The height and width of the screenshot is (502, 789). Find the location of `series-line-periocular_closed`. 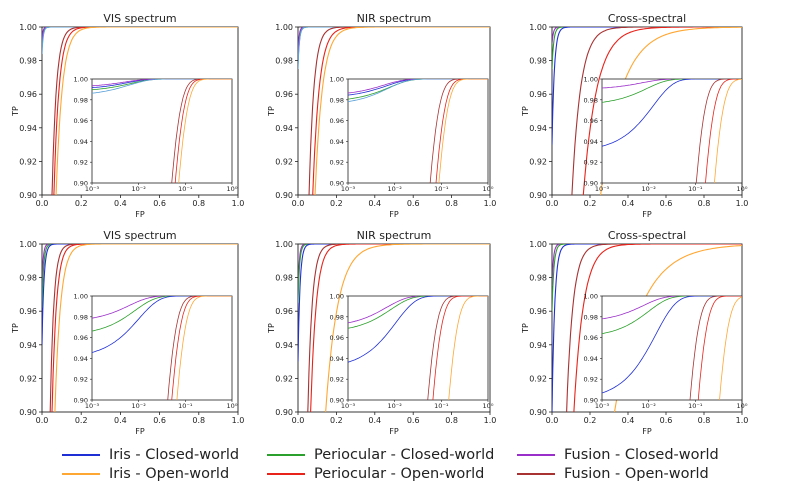

series-line-periocular_closed is located at coordinates (140, 37).